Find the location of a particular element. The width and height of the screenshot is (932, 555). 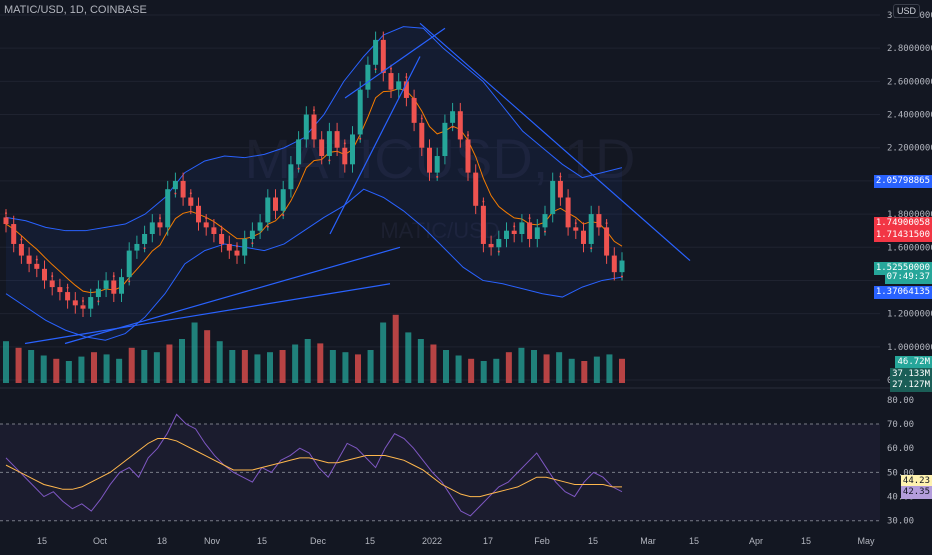

rsi-line is located at coordinates (314, 465).